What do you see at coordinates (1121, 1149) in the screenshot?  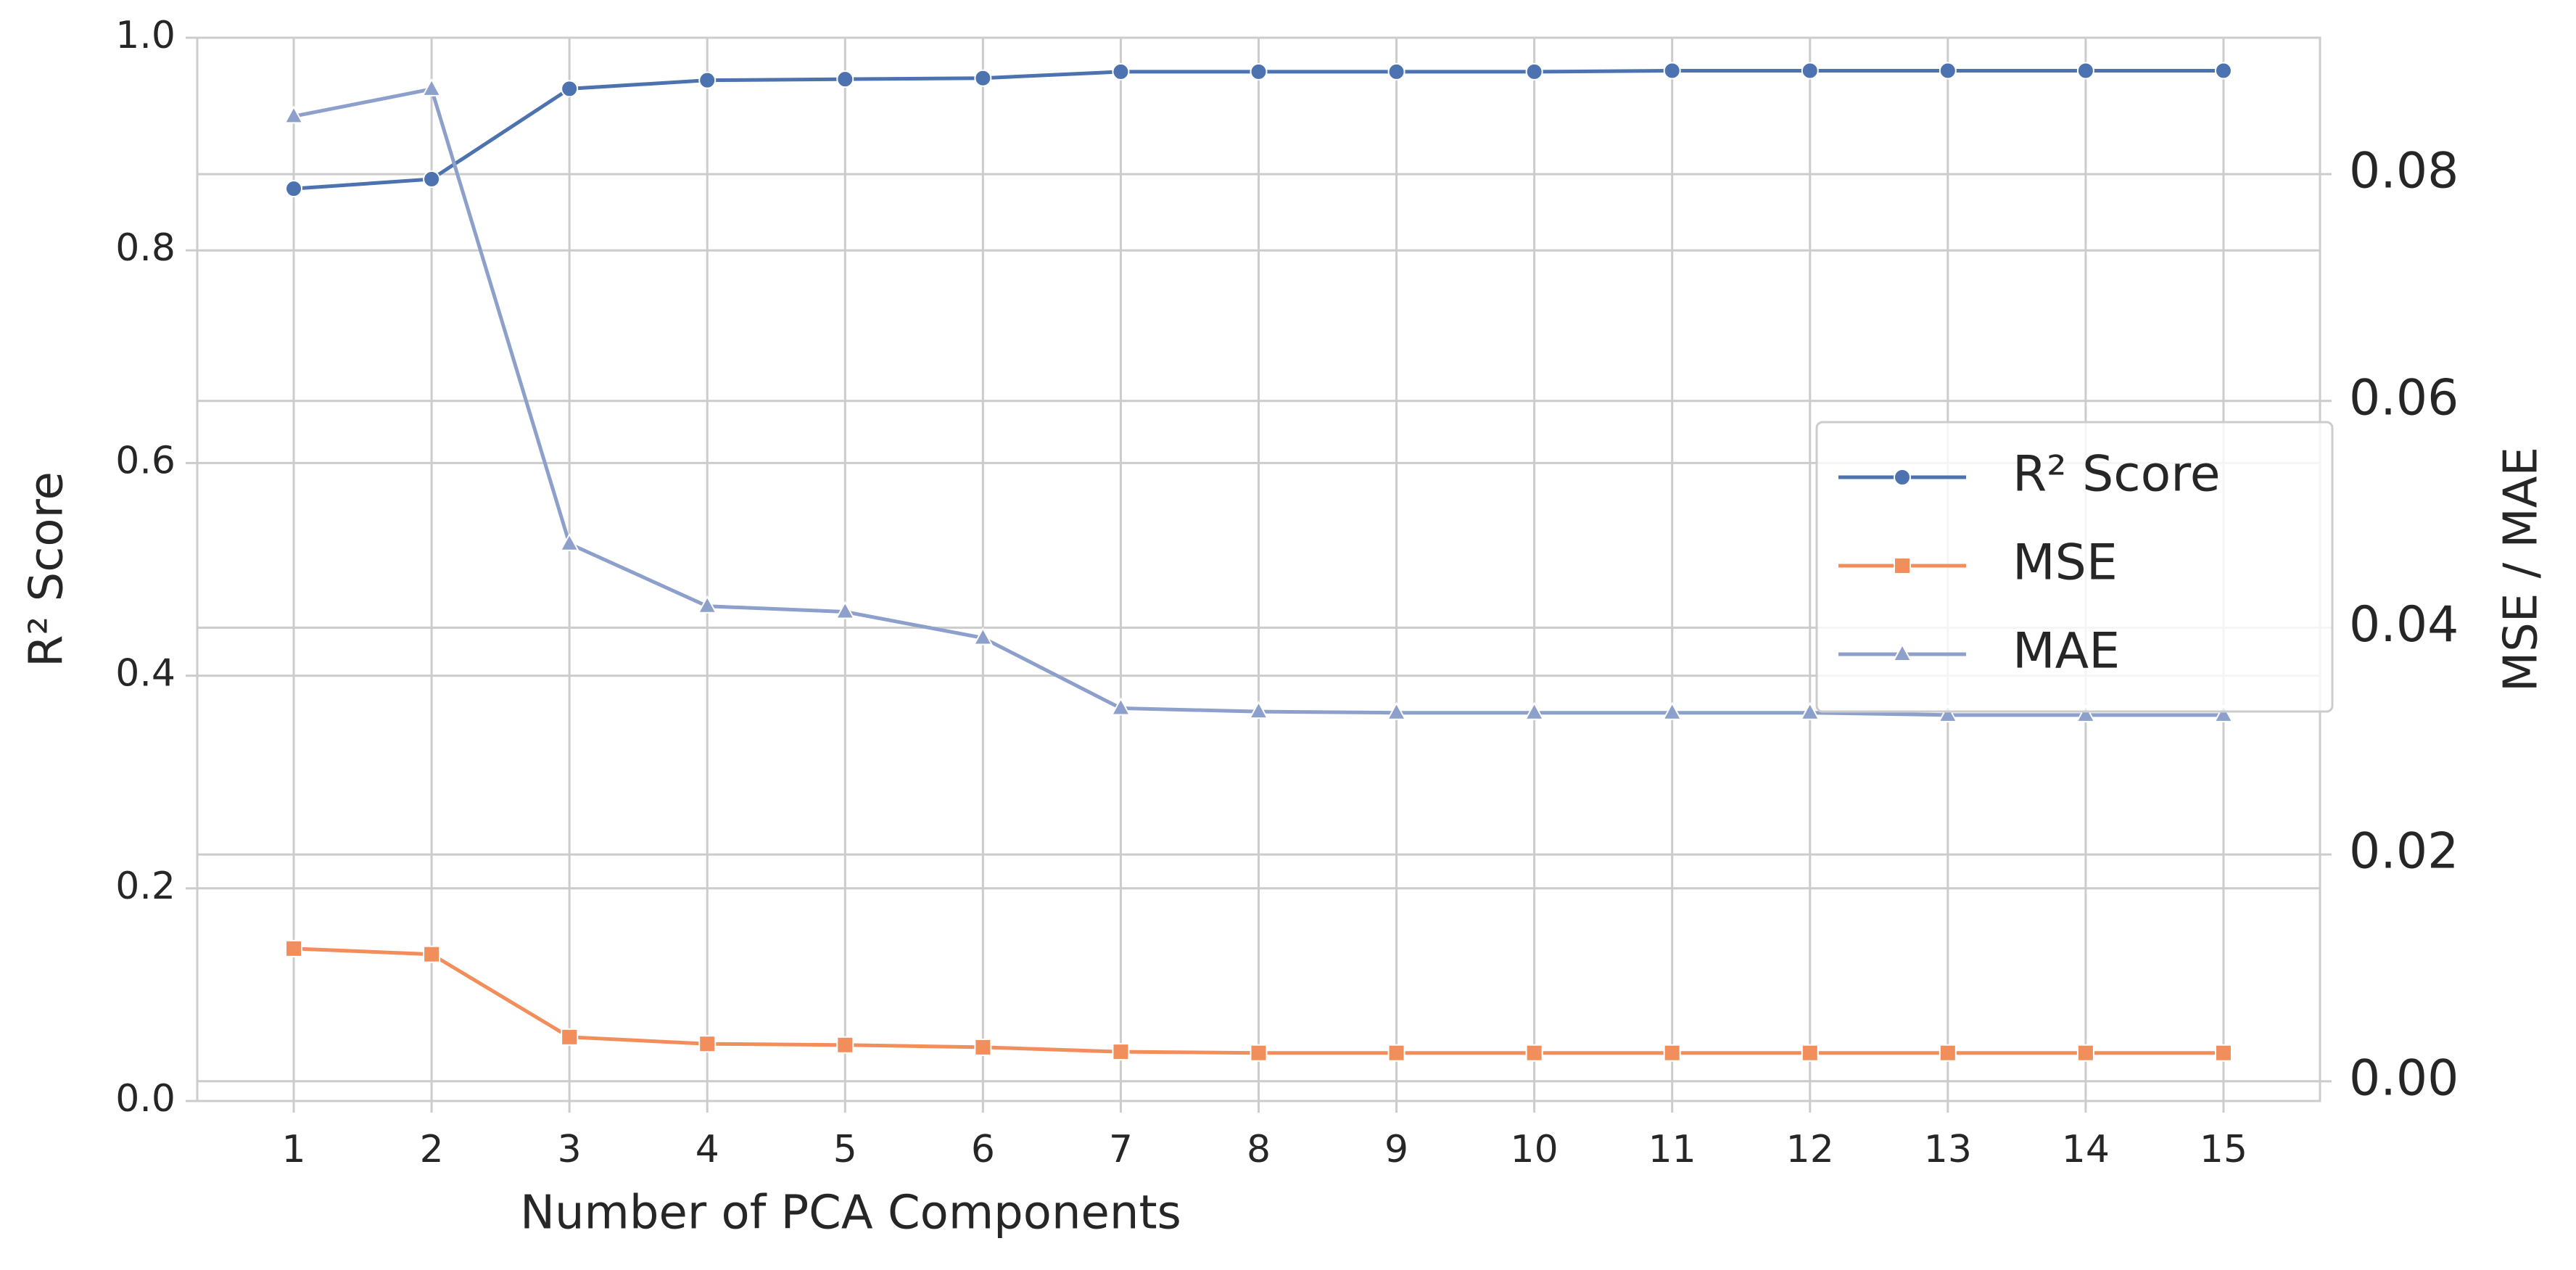 I see `x-tick-label: 7` at bounding box center [1121, 1149].